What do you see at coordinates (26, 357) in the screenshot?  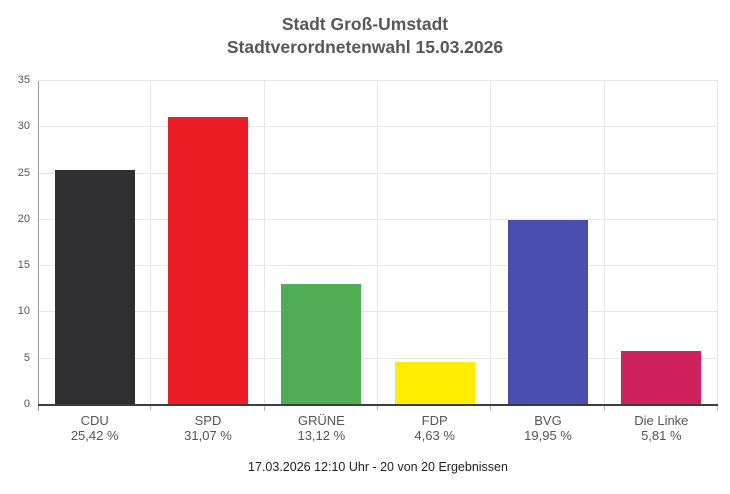 I see `y-axis-tick-label: 5` at bounding box center [26, 357].